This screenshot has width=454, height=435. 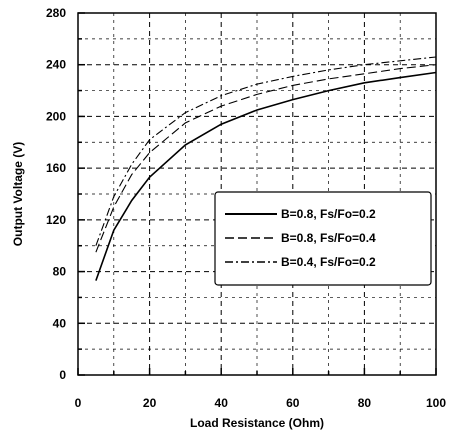 I want to click on x-tick-label: 20, so click(x=150, y=403).